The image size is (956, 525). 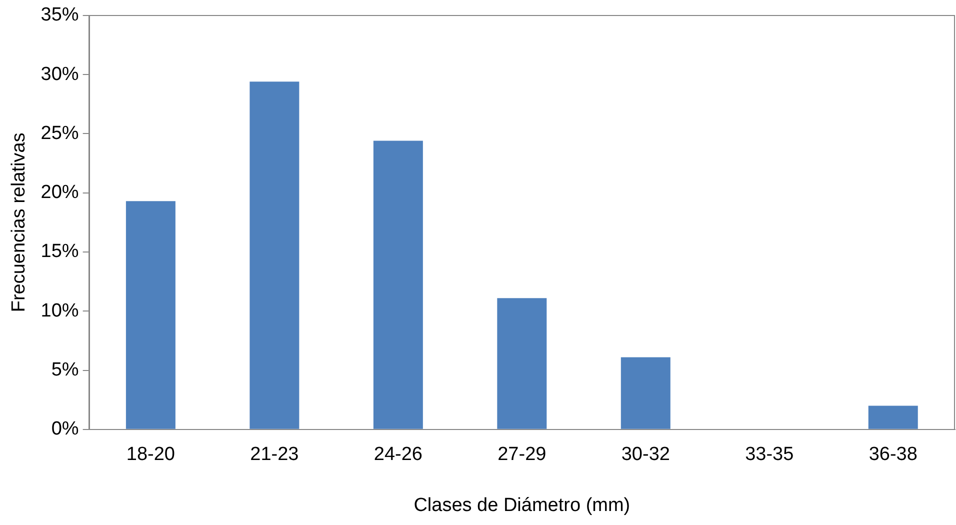 What do you see at coordinates (645, 455) in the screenshot?
I see `x-tick-label: 30-32` at bounding box center [645, 455].